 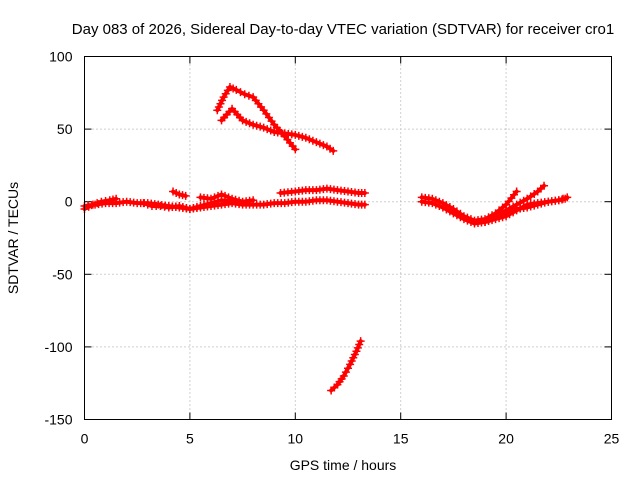 I want to click on series-track-c, so click(x=193, y=204).